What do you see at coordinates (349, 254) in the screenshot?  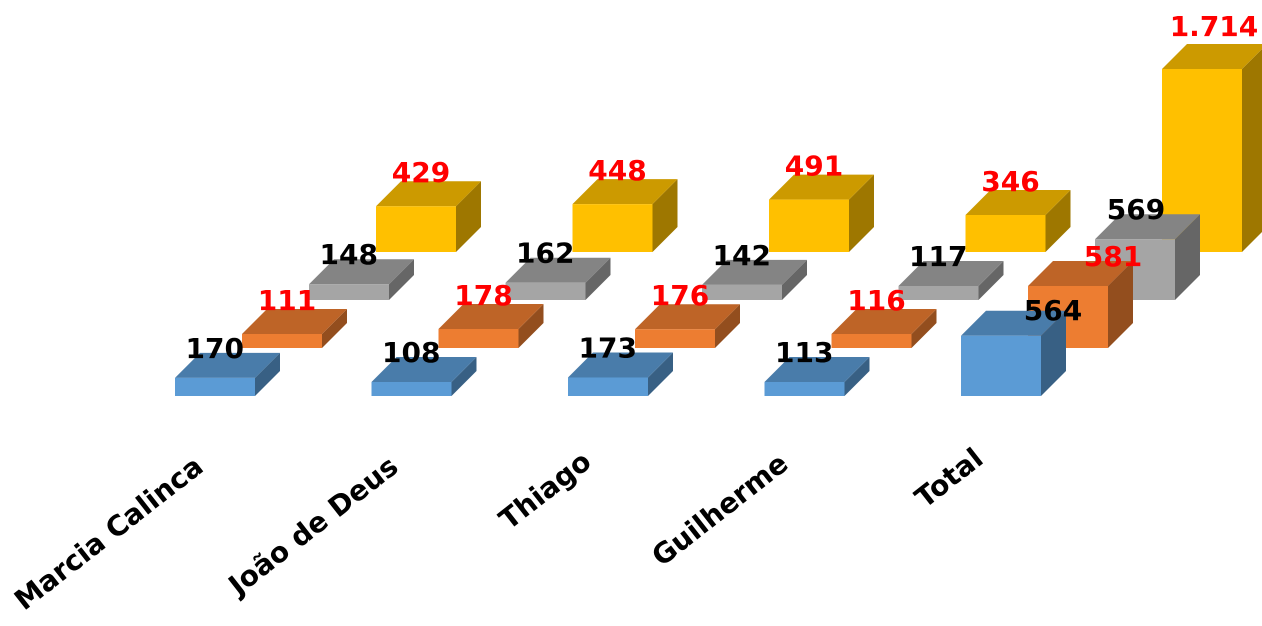 I see `value-label: 148` at bounding box center [349, 254].